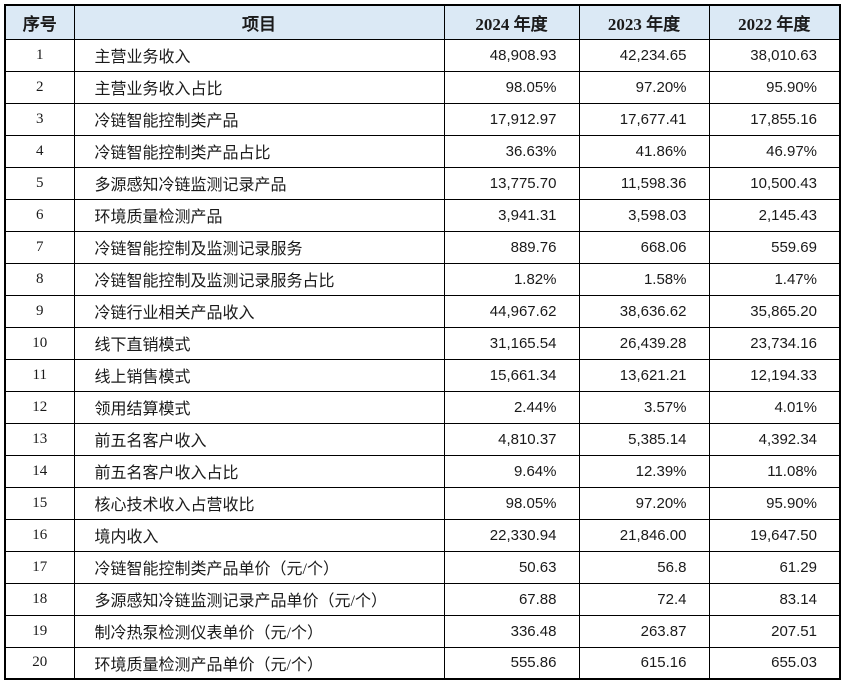 The height and width of the screenshot is (681, 843). Describe the element at coordinates (259, 567) in the screenshot. I see `item-label-cell: 冷链智能控制类产品单价（元/个）` at that location.